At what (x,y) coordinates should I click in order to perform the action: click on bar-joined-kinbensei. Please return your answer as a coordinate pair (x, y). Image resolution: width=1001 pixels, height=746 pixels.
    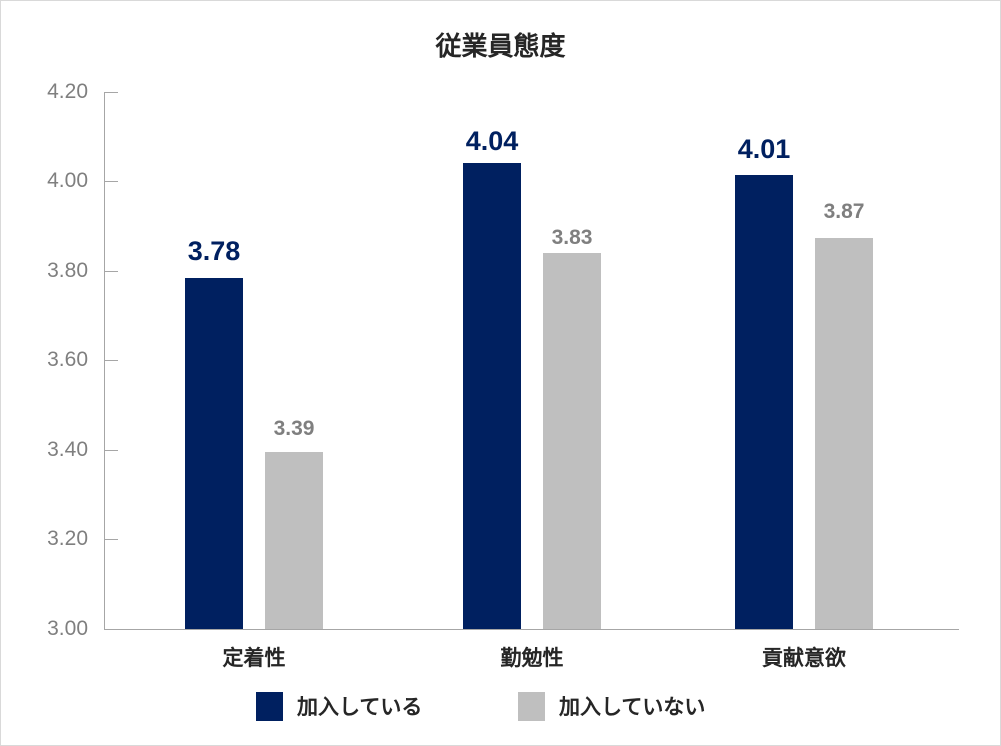
    Looking at the image, I should click on (492, 396).